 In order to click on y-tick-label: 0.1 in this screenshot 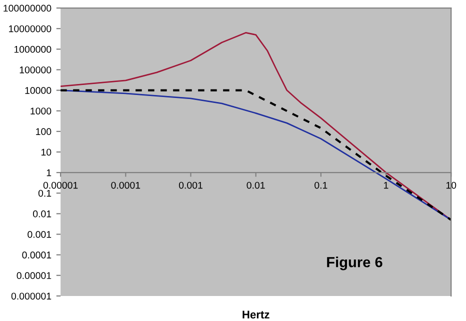, I will do `click(45, 193)`.